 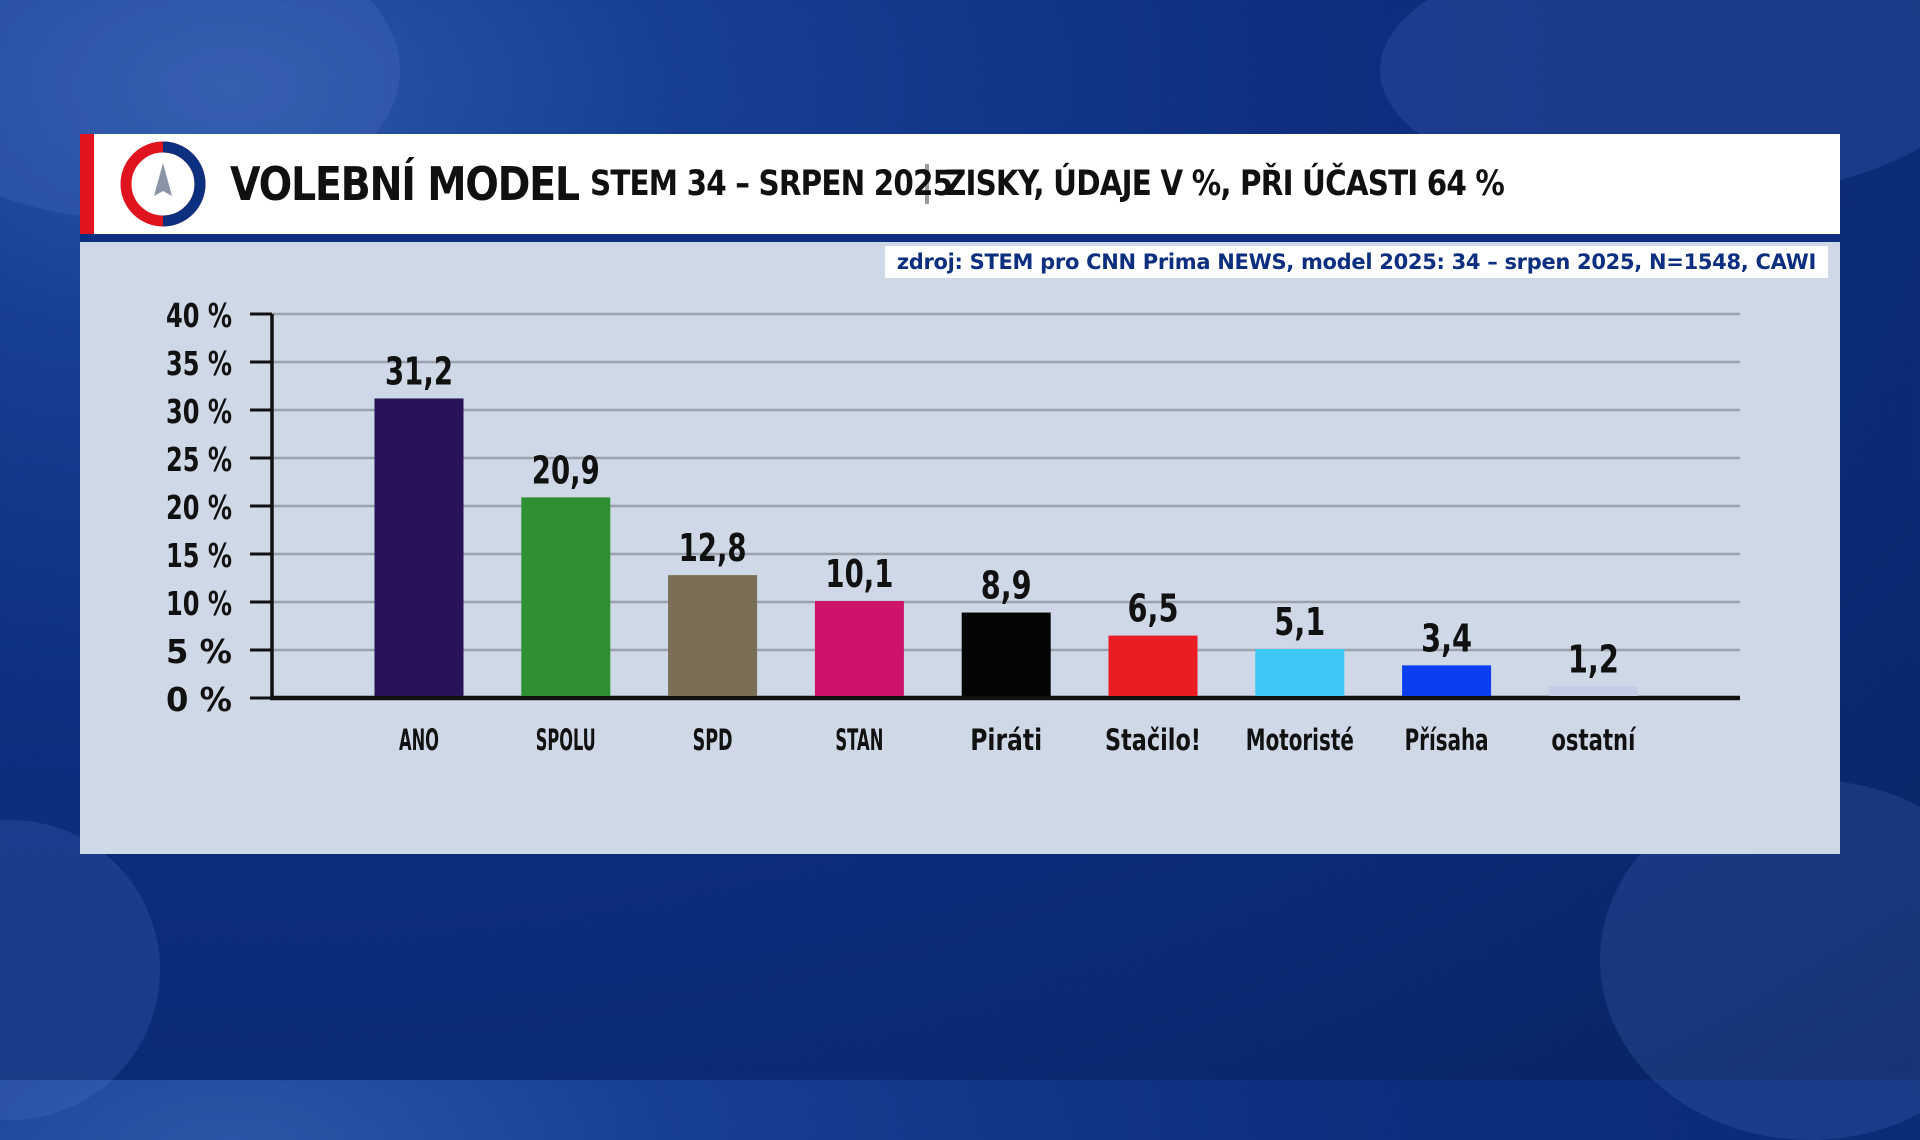 I want to click on compass-logo-icon, so click(x=163, y=184).